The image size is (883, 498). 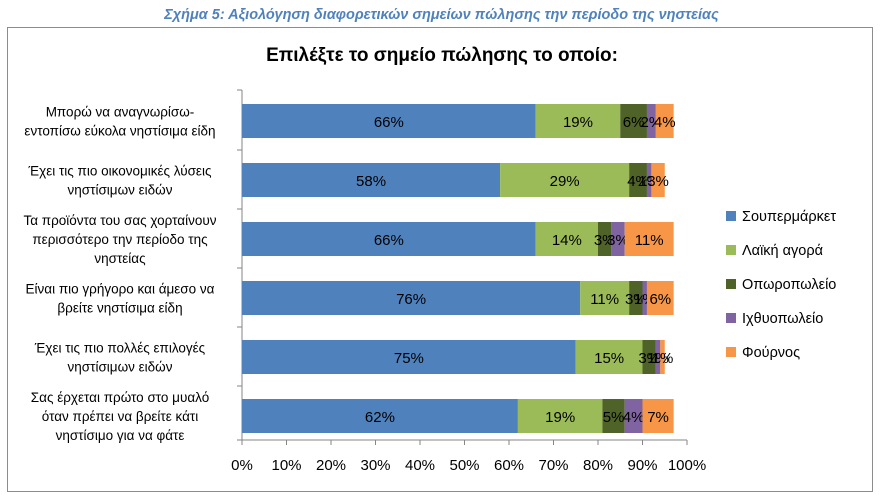 What do you see at coordinates (642, 465) in the screenshot?
I see `x-tick-label: 90%` at bounding box center [642, 465].